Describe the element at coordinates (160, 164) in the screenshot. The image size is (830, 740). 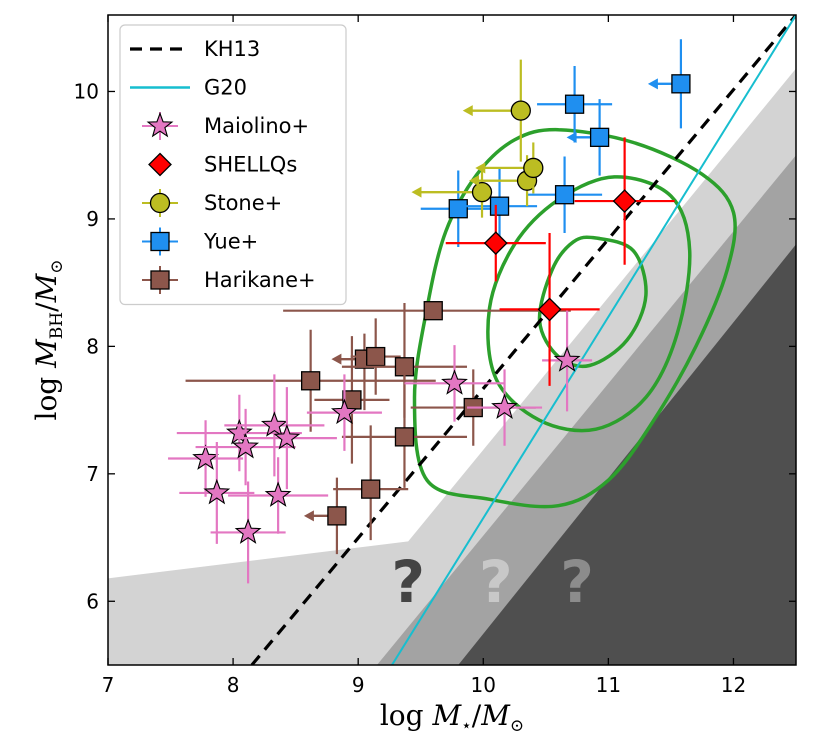
I see `legend-diamond-marker` at that location.